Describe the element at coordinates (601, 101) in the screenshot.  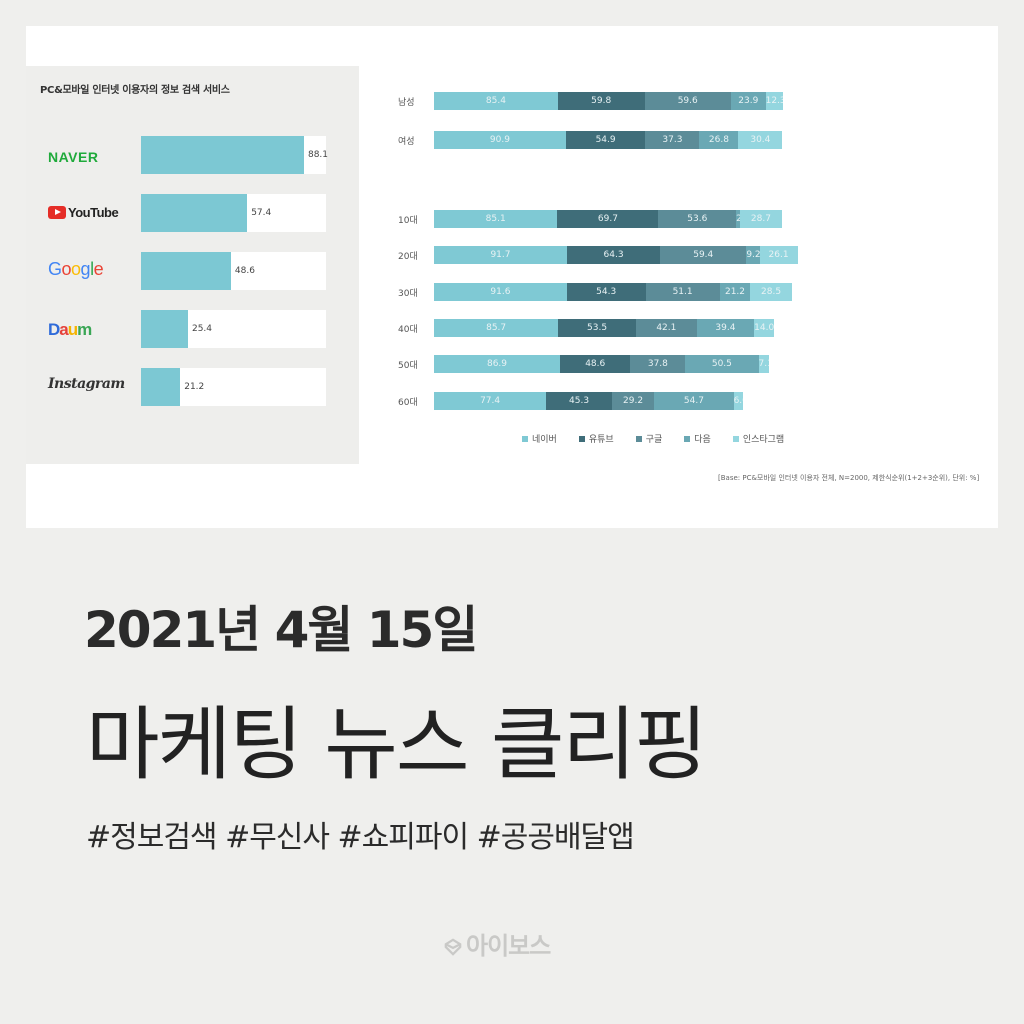
I see `bar-segment: 59.8` at that location.